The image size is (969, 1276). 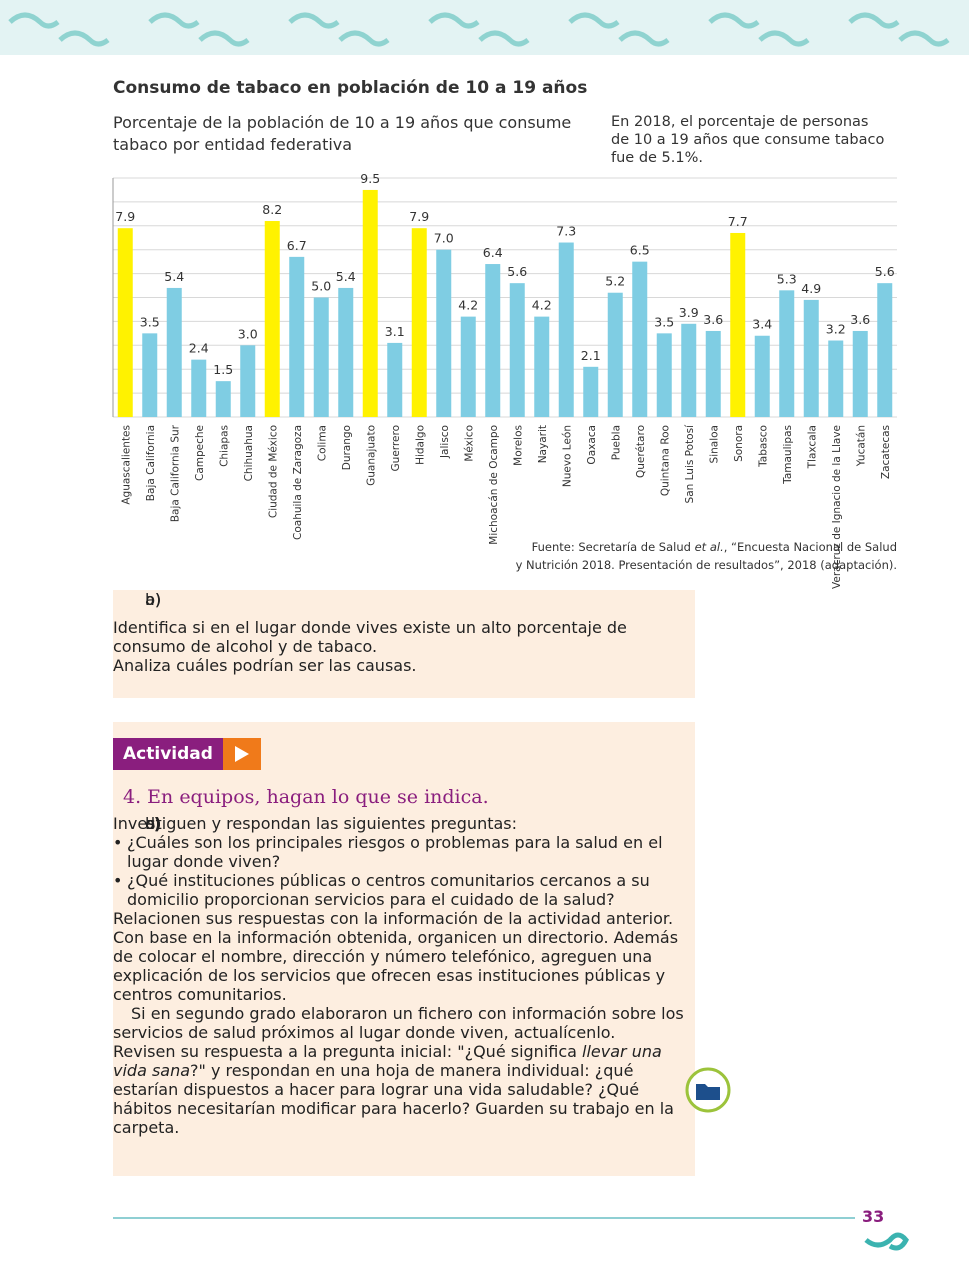 What do you see at coordinates (387, 1061) in the screenshot?
I see `item-text: llevar una vida sana` at bounding box center [387, 1061].